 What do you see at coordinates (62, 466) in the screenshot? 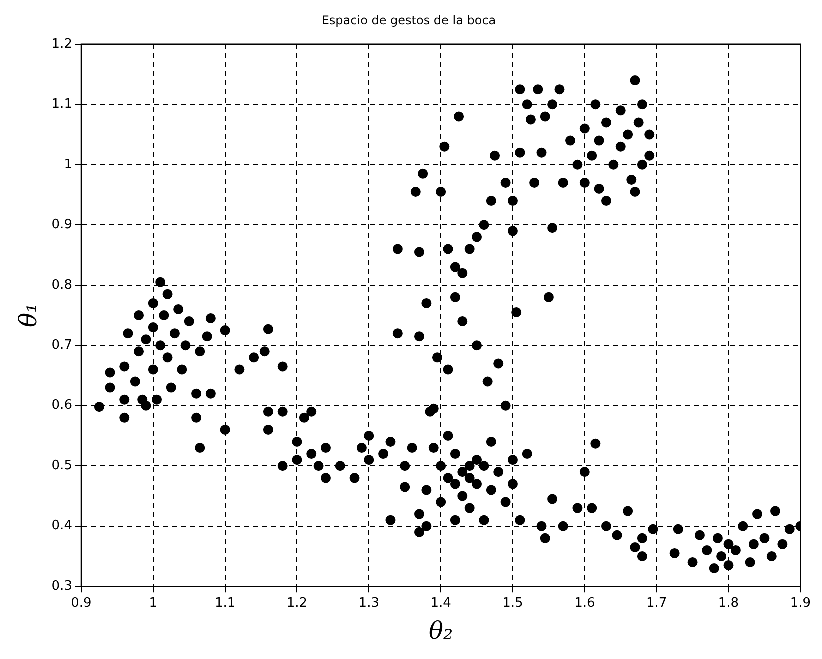
I see `y-tick-label: 0.5` at bounding box center [62, 466].